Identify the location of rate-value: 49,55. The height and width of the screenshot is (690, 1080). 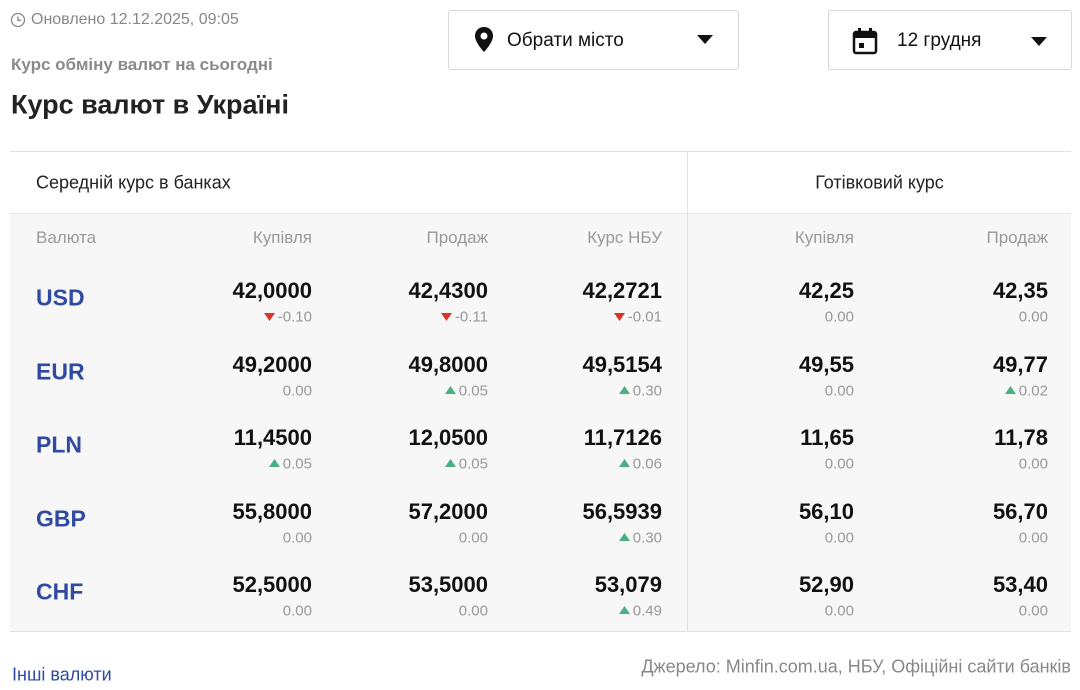
(826, 364).